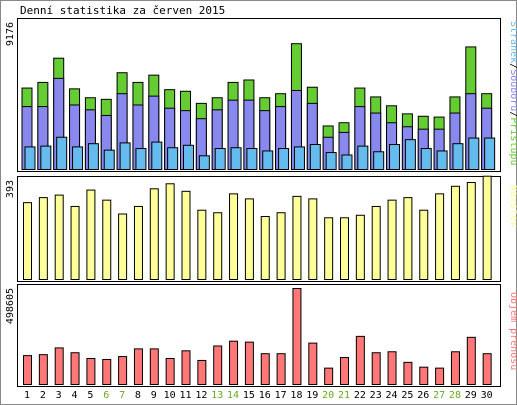  I want to click on hits-legend: Stránek/Souborů/Přístupů, so click(512, 93).